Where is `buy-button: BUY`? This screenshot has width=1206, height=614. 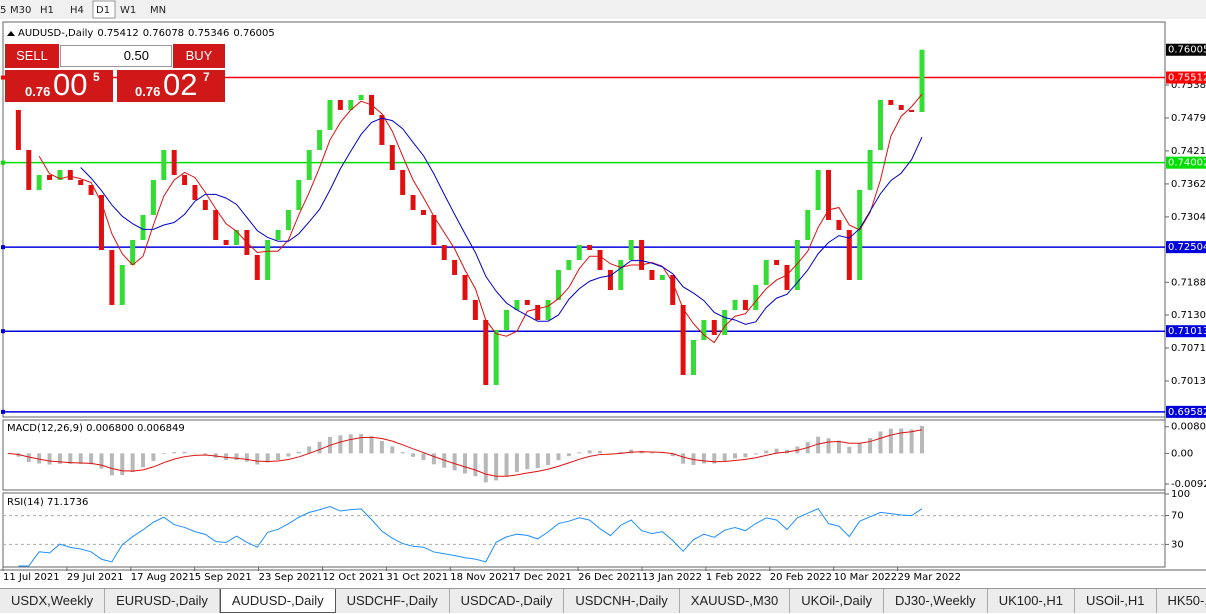
buy-button: BUY is located at coordinates (199, 56).